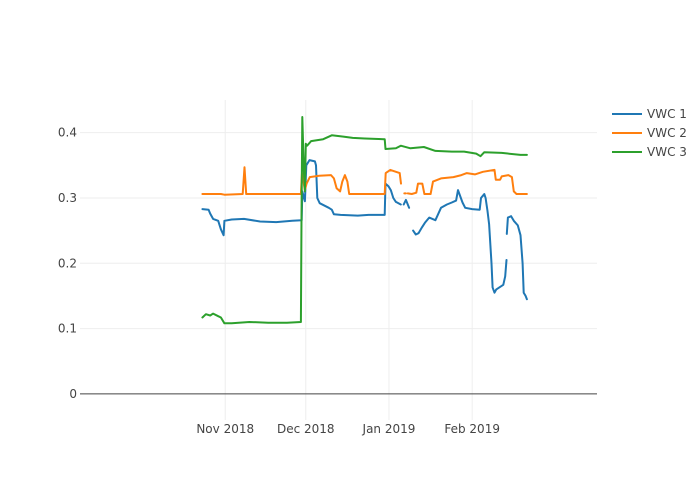 This screenshot has height=500, width=700. Describe the element at coordinates (67, 198) in the screenshot. I see `y-tick-label: 0.3` at that location.